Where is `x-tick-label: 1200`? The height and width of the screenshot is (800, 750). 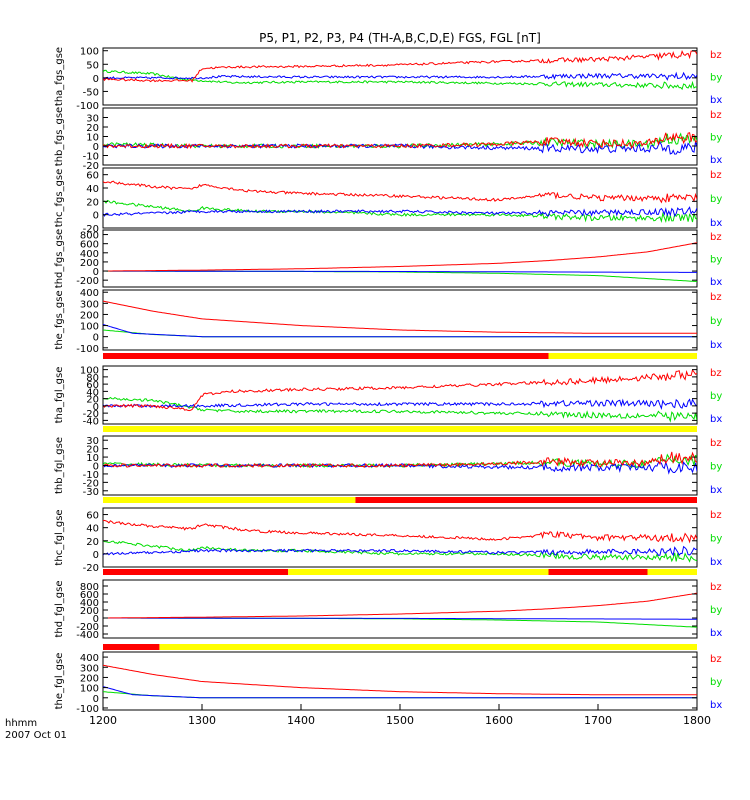
x-tick-label: 1200 is located at coordinates (103, 720).